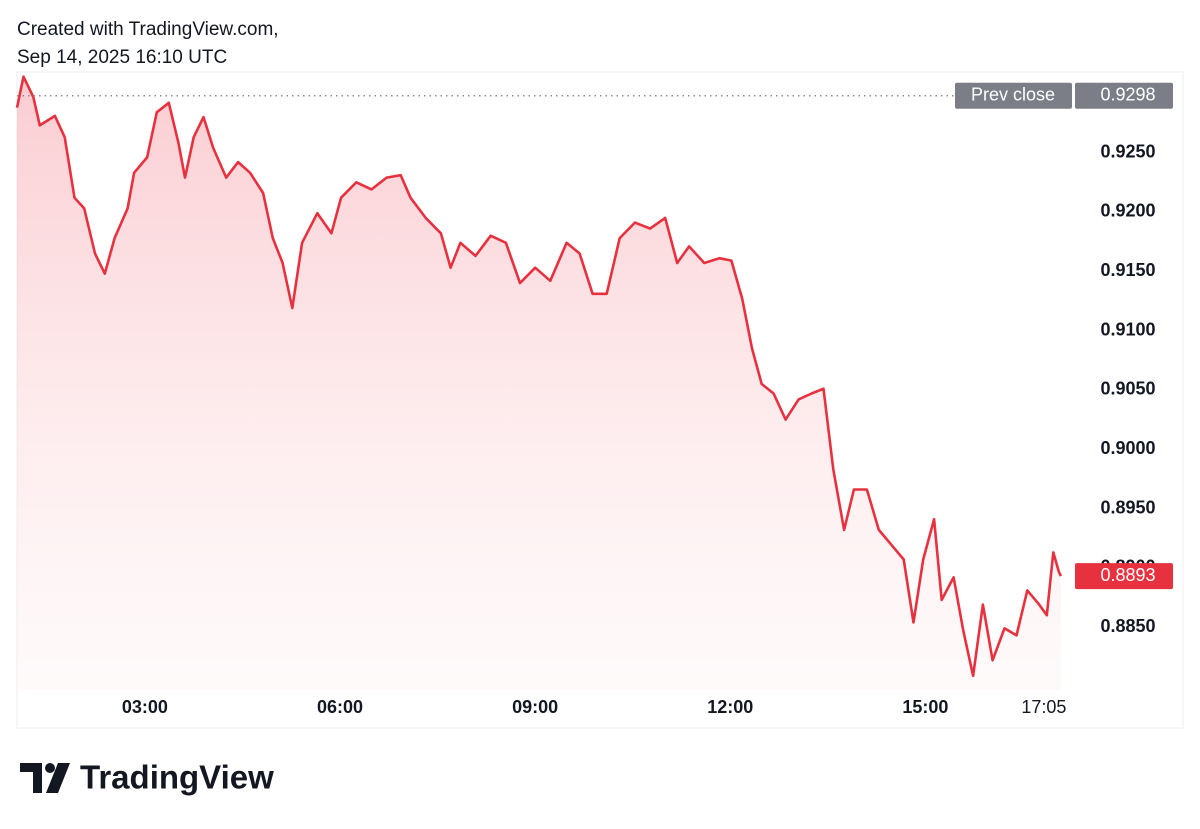  What do you see at coordinates (145, 707) in the screenshot?
I see `x-tick-label: 03:00` at bounding box center [145, 707].